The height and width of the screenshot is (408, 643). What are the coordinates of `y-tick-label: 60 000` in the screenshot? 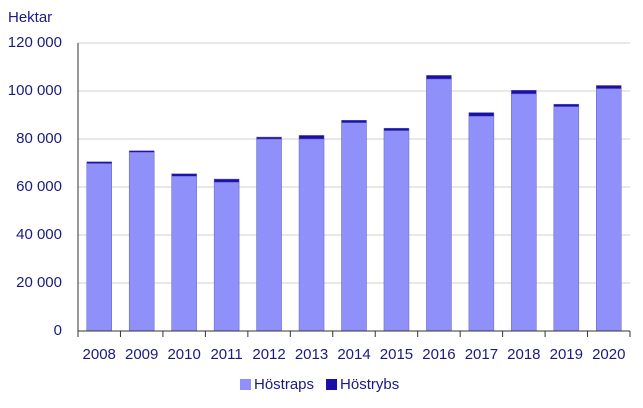 It's located at (39, 186).